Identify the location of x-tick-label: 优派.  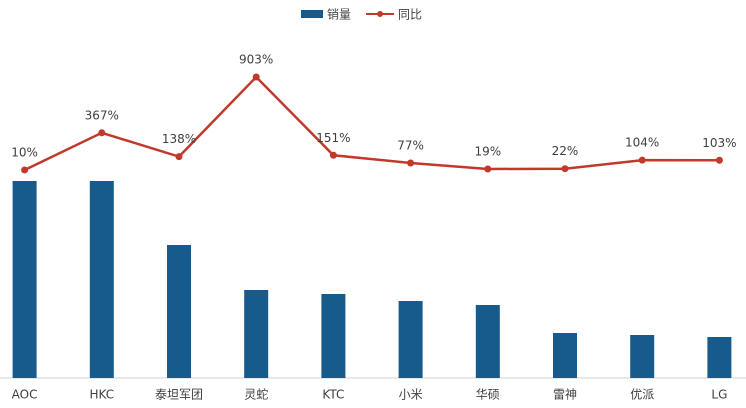
(642, 395).